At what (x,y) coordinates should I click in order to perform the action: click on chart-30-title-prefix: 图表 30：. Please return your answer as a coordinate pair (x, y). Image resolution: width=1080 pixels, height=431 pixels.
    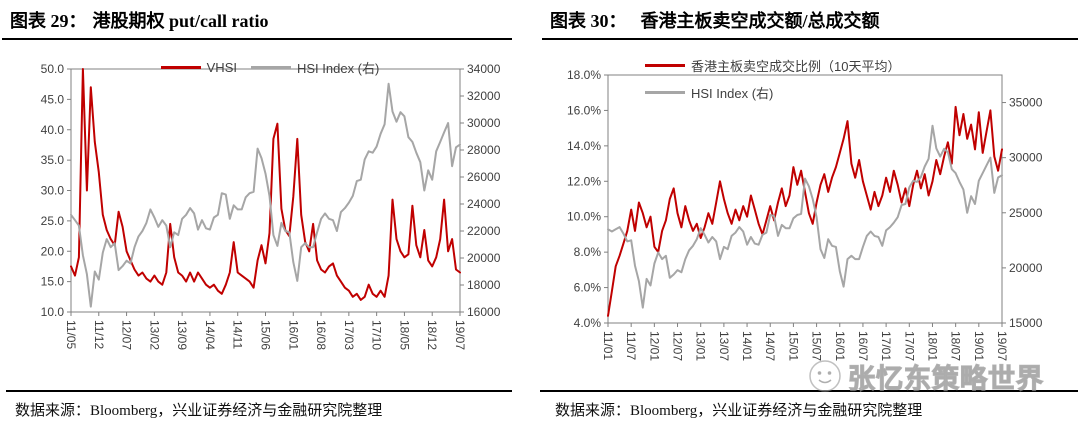
    Looking at the image, I should click on (588, 21).